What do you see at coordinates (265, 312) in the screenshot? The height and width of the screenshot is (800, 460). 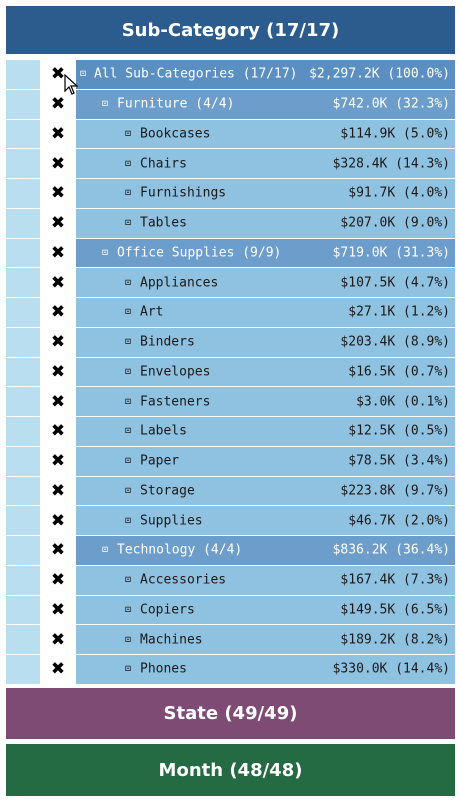 I see `row-content: ⊡ Art $27.1K (1.2%)` at bounding box center [265, 312].